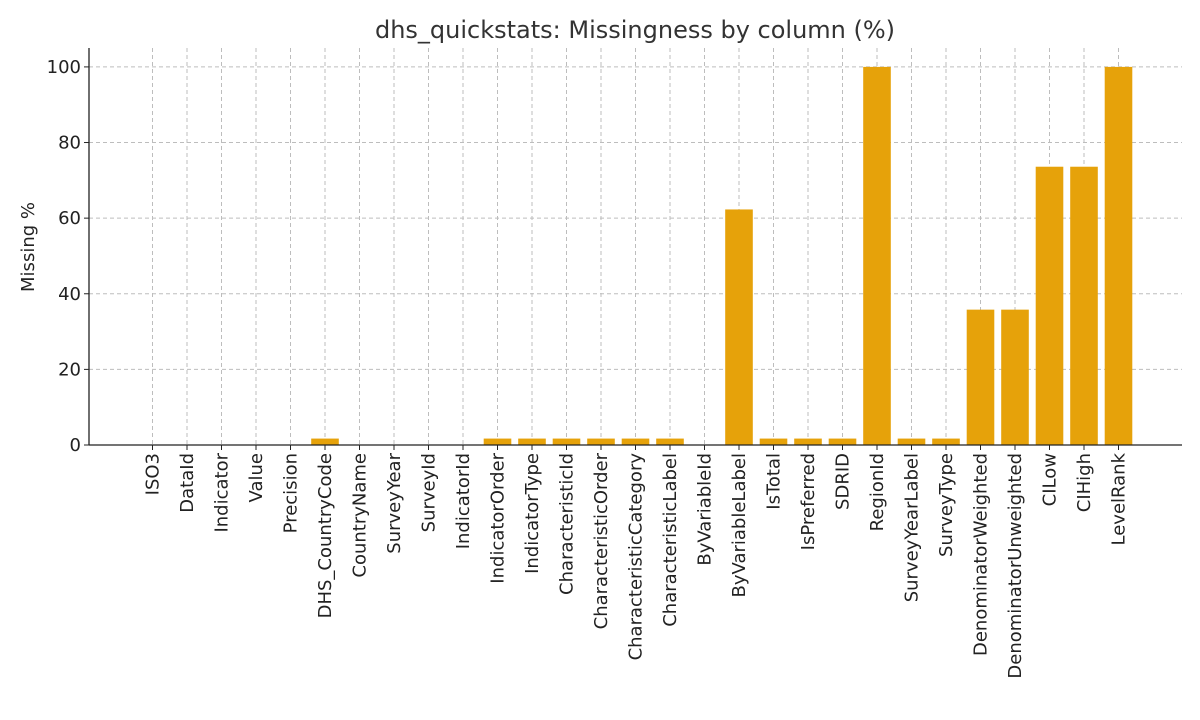 Image resolution: width=1200 pixels, height=720 pixels. Describe the element at coordinates (1050, 479) in the screenshot. I see `x-tick-label: CILow` at that location.